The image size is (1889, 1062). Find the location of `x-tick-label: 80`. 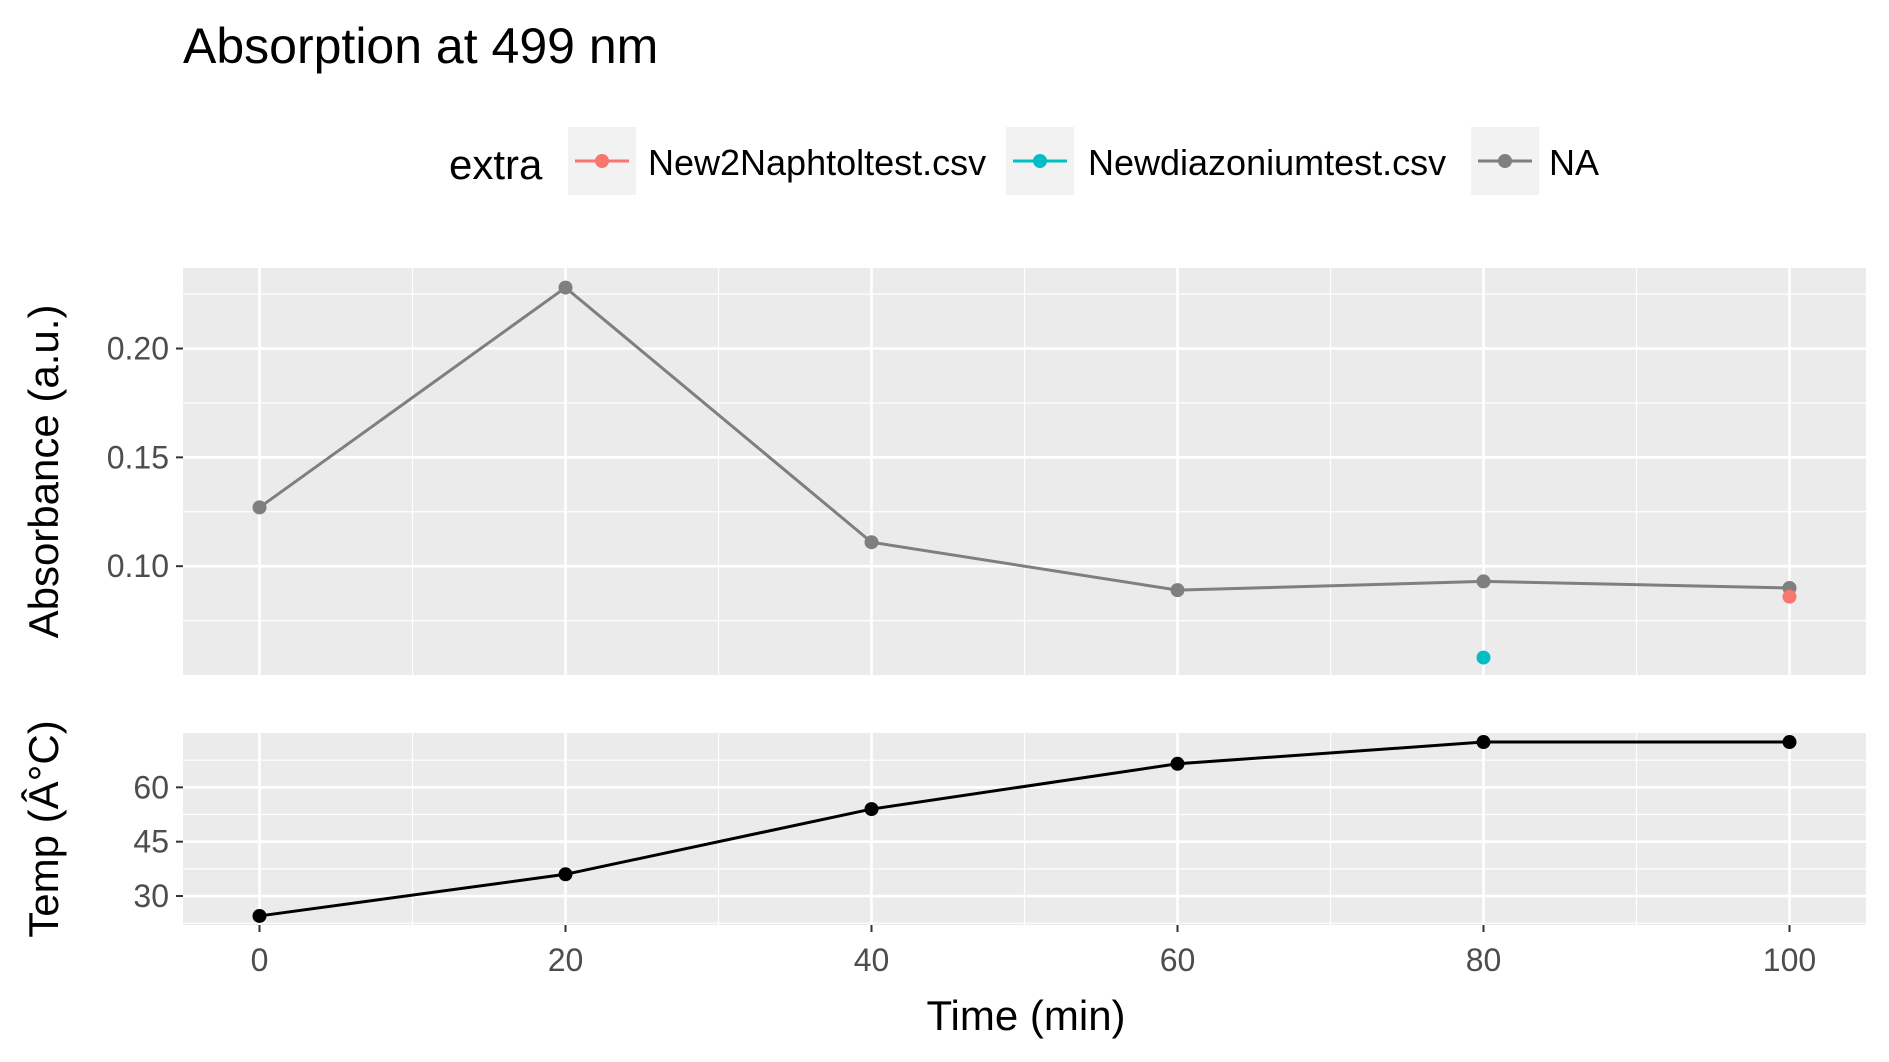

x-tick-label: 80 is located at coordinates (1484, 960).